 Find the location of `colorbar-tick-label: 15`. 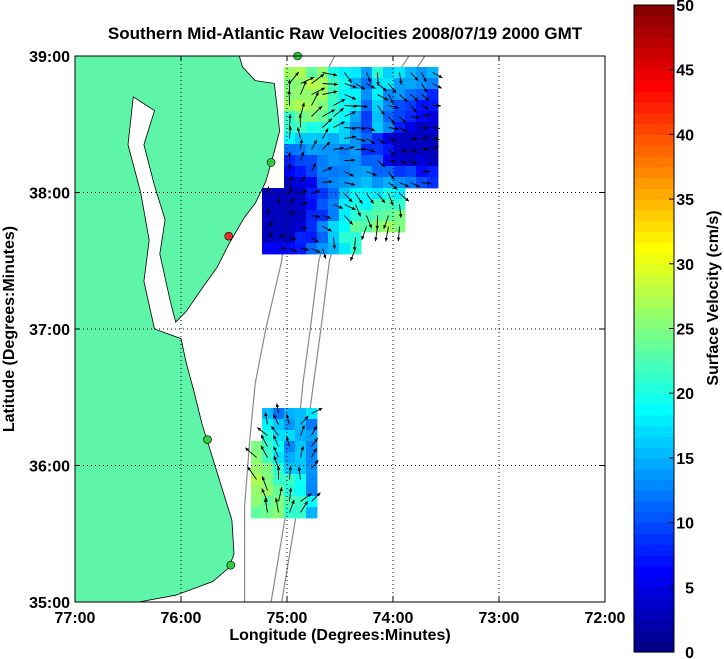

colorbar-tick-label: 15 is located at coordinates (685, 459).